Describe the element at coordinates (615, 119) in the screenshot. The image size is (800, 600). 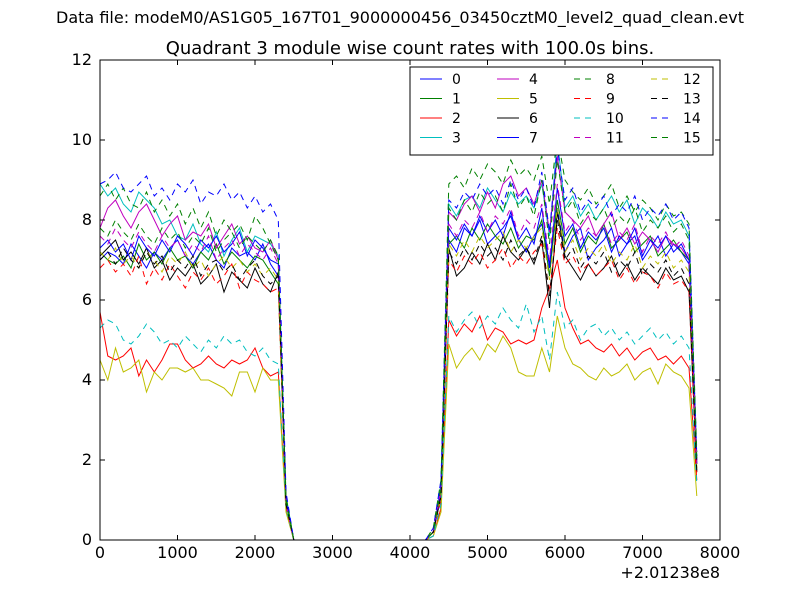
I see `legend-label-10: 10` at that location.